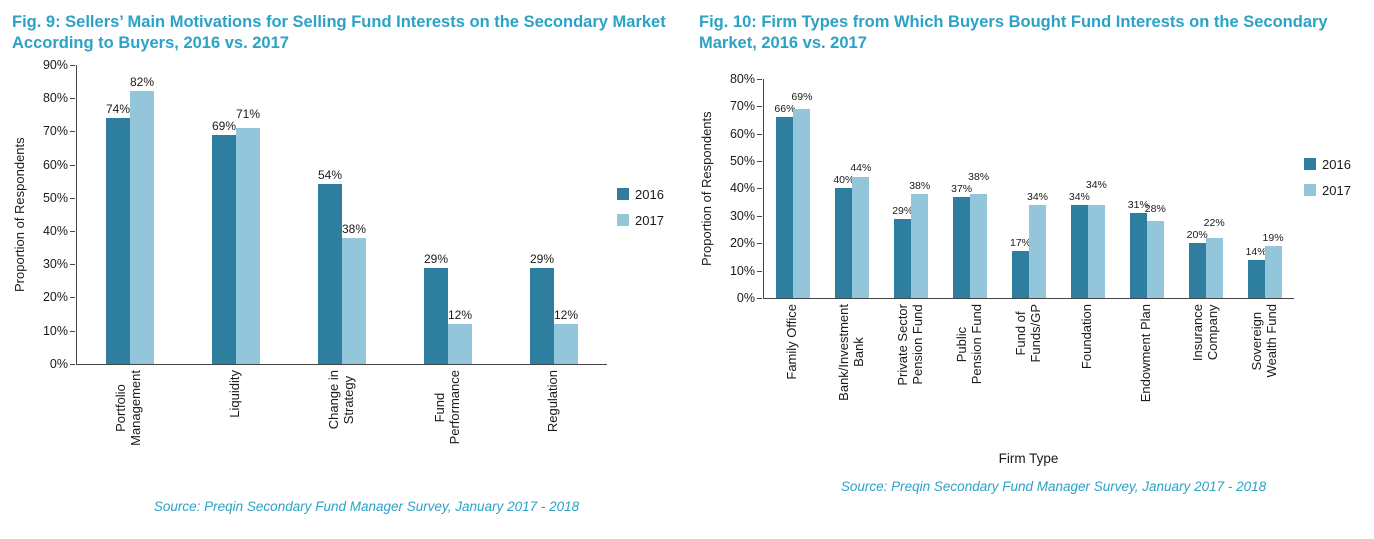 This screenshot has width=1374, height=539. Describe the element at coordinates (1079, 244) in the screenshot. I see `bar-2016: 34%` at that location.